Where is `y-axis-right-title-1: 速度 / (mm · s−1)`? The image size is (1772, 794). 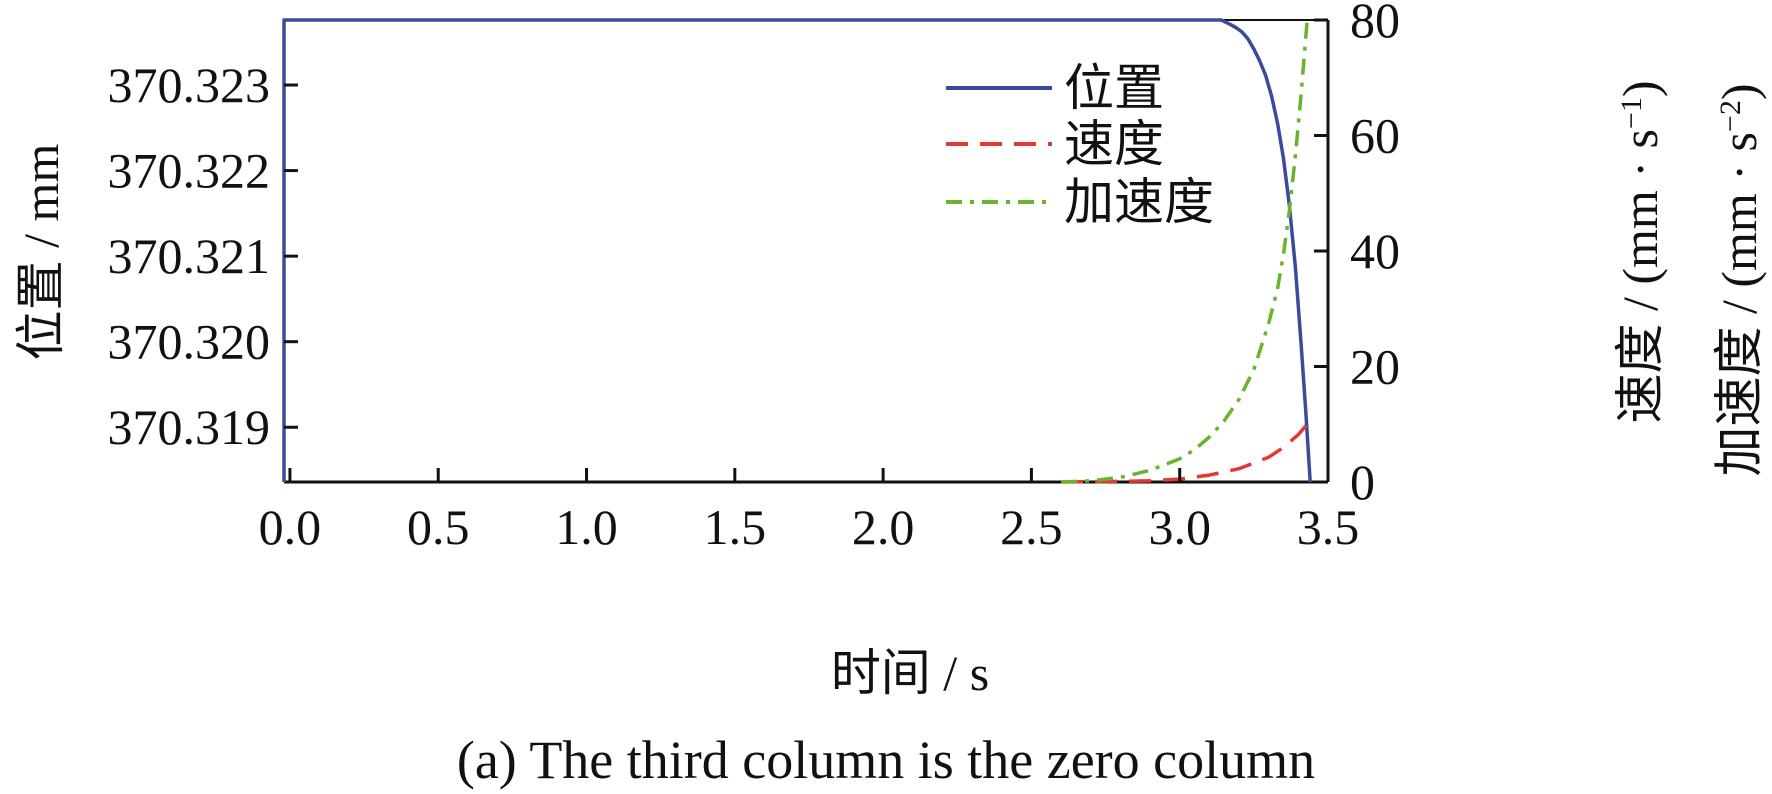 y-axis-right-title-1: 速度 / (mm · s−1) is located at coordinates (1640, 251).